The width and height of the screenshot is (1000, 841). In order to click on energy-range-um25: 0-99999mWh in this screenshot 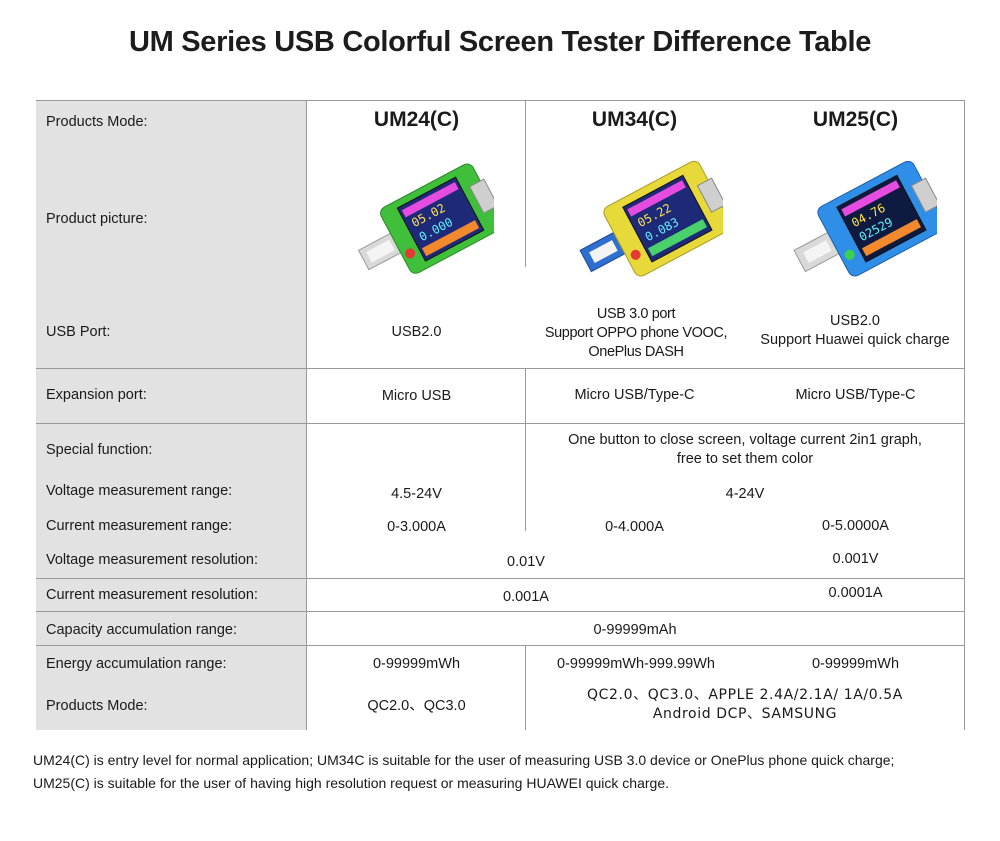, I will do `click(855, 663)`.